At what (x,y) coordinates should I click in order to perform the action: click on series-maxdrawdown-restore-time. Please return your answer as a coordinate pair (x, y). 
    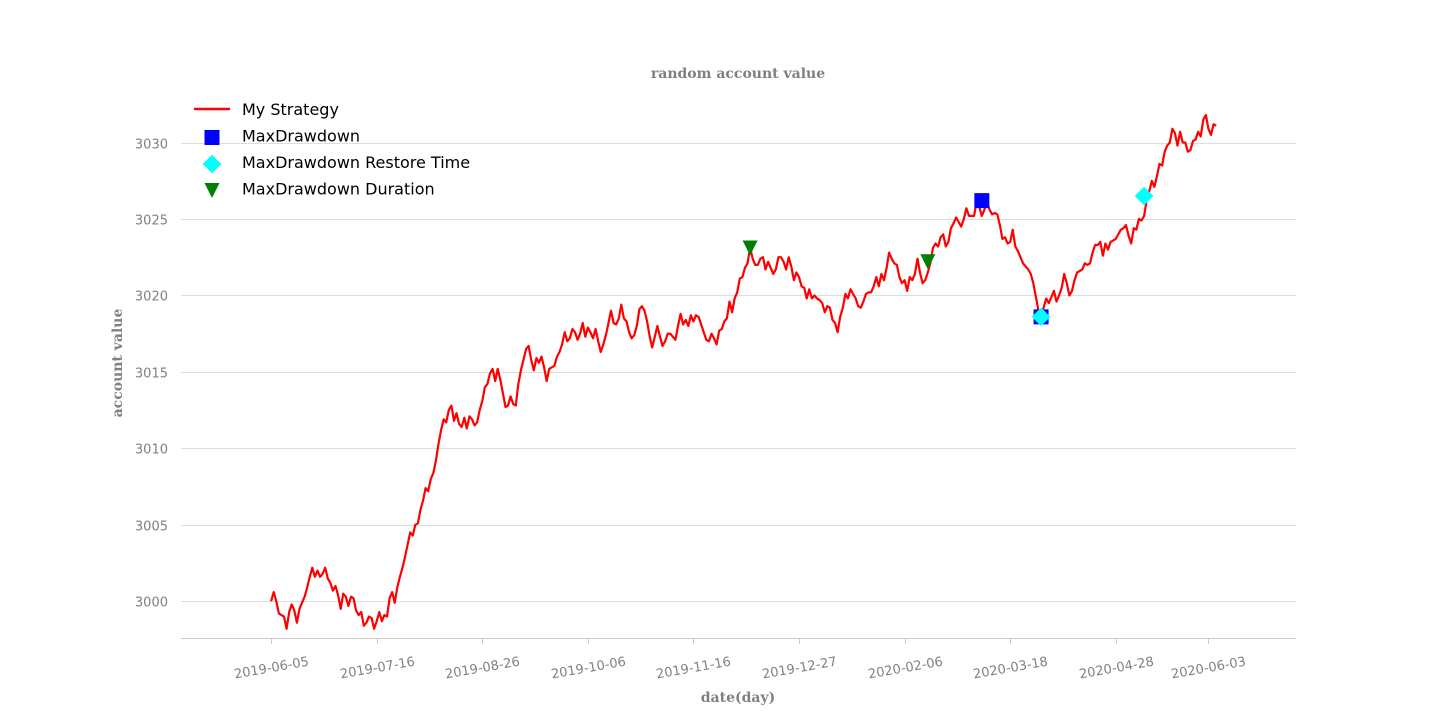
    Looking at the image, I should click on (1092, 256).